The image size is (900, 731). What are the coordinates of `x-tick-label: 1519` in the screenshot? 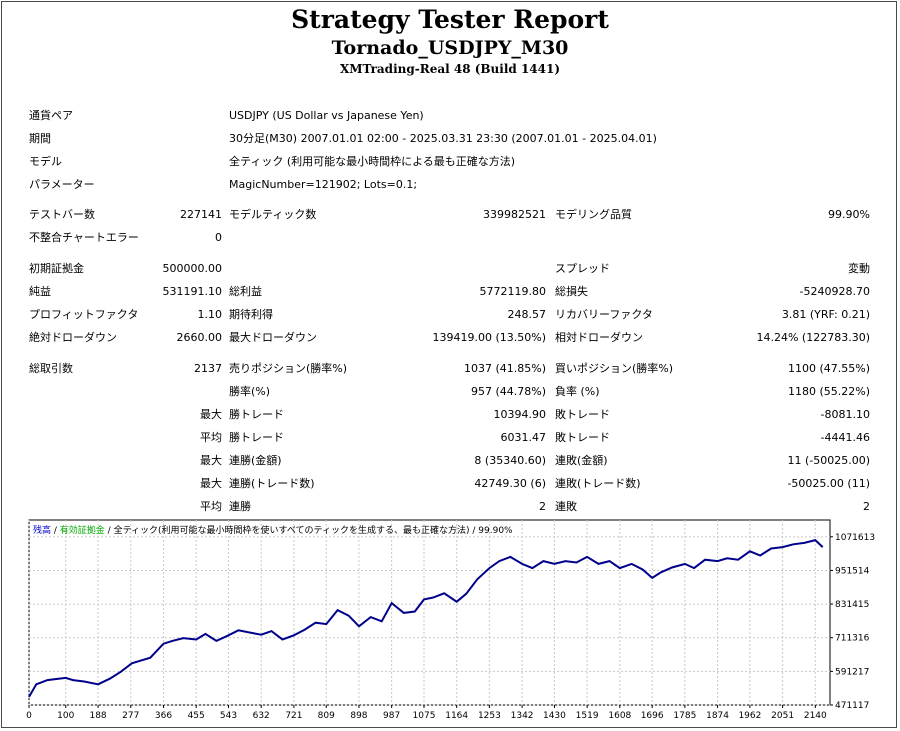 It's located at (587, 716).